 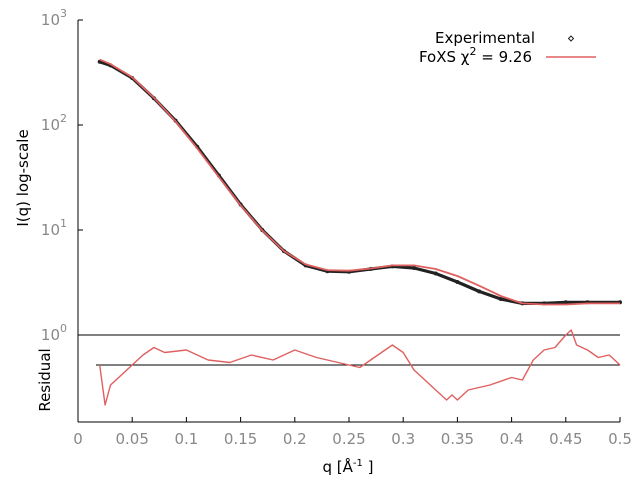 I want to click on legend: Experimental FoXS χ2 = 9.26, so click(x=507, y=47).